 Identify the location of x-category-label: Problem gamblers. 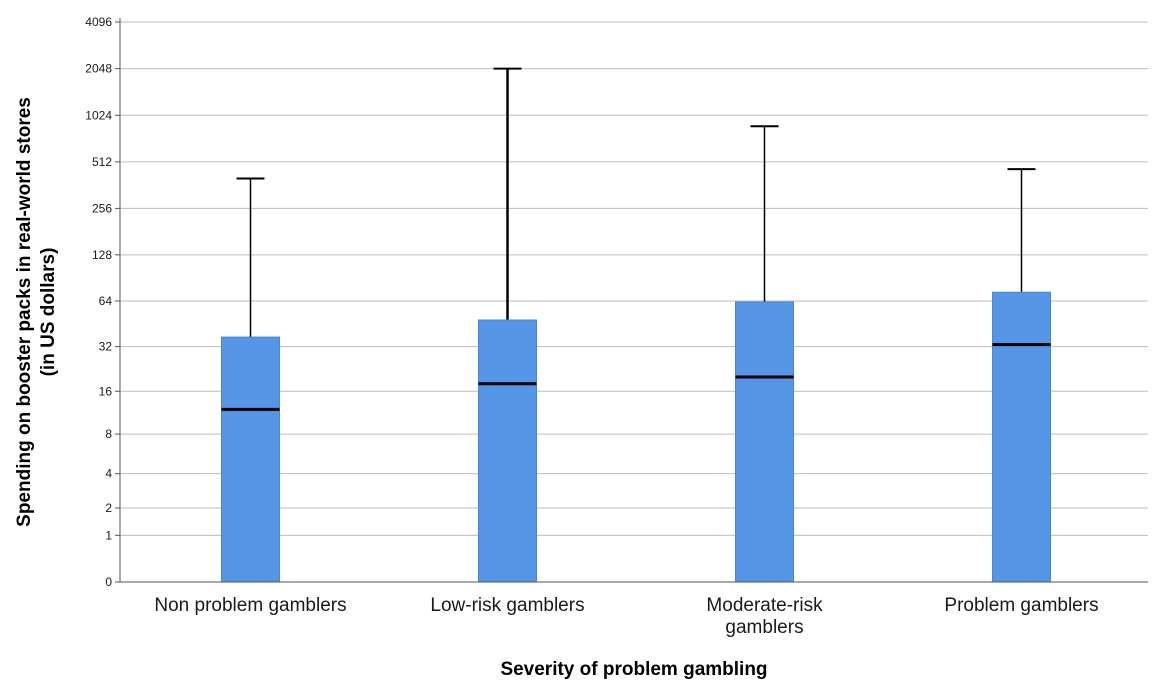
(1021, 605).